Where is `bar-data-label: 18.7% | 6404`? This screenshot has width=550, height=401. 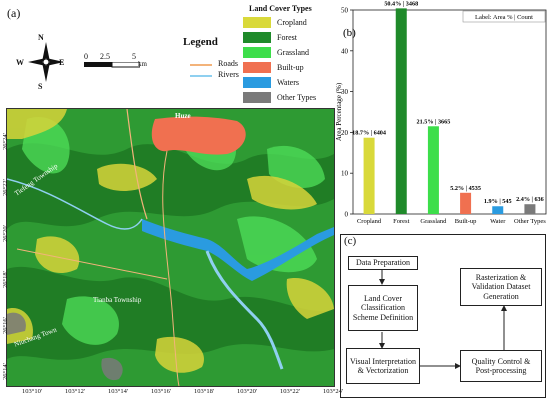
bar-data-label: 18.7% | 6404 is located at coordinates (369, 133).